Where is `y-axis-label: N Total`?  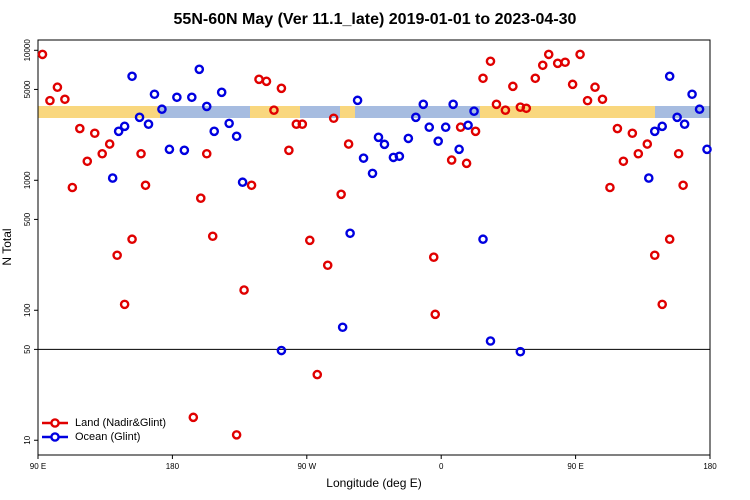 y-axis-label: N Total is located at coordinates (7, 246).